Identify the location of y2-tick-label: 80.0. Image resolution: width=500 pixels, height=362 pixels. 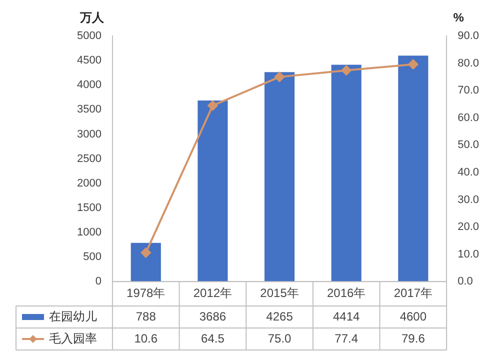
(469, 63).